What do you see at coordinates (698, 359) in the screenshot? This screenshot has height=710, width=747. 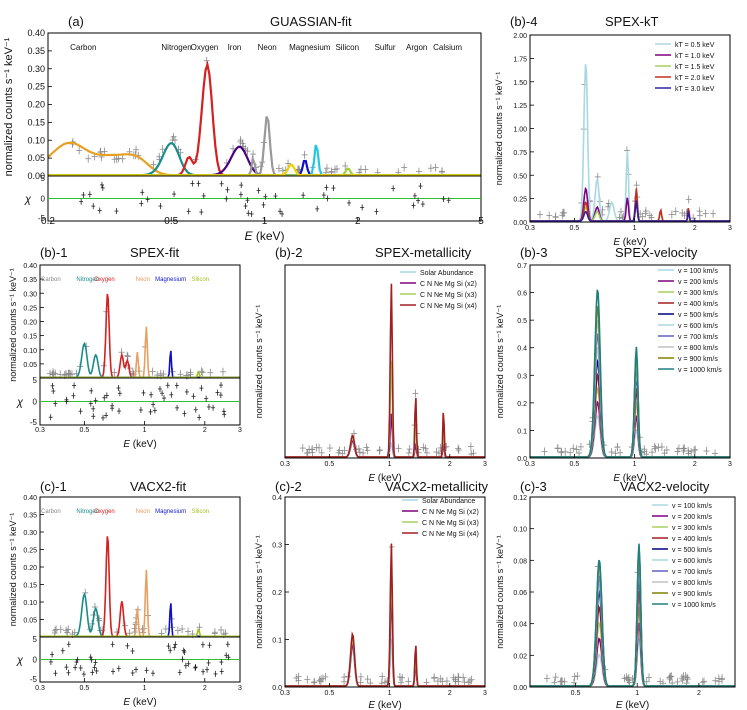 I see `legend-label: v = 900 km/s` at bounding box center [698, 359].